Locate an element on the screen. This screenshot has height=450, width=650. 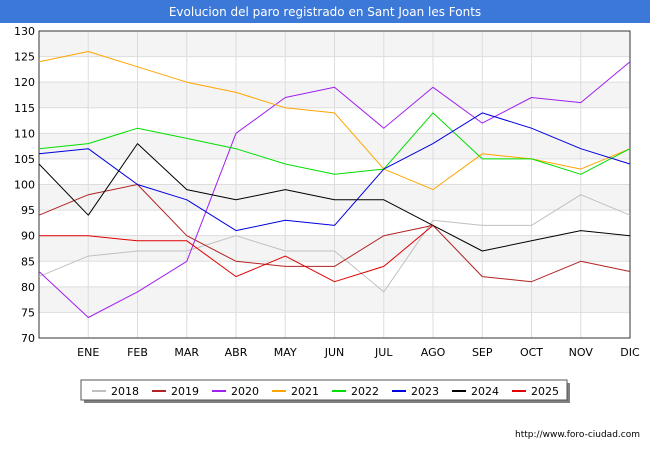
y-tick-label: 95 is located at coordinates (28, 210).